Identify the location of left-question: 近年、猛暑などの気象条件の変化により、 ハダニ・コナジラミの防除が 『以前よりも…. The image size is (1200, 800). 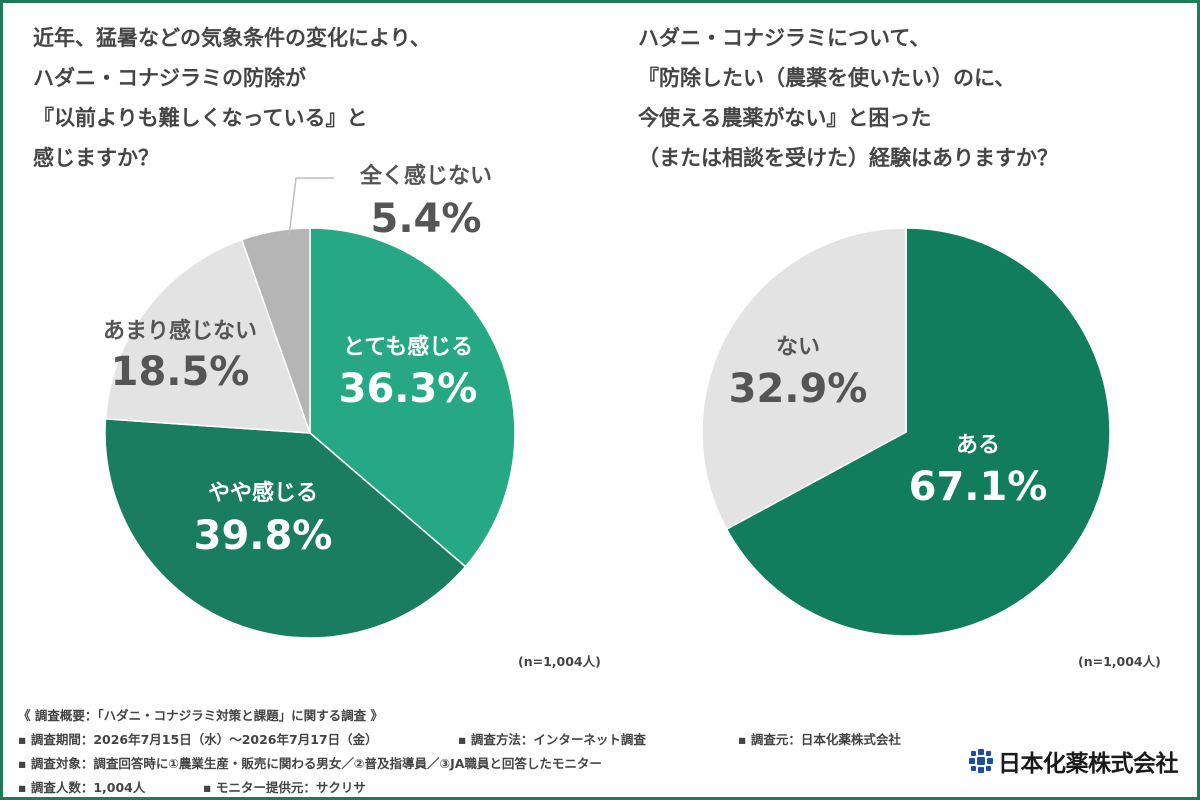
(232, 98).